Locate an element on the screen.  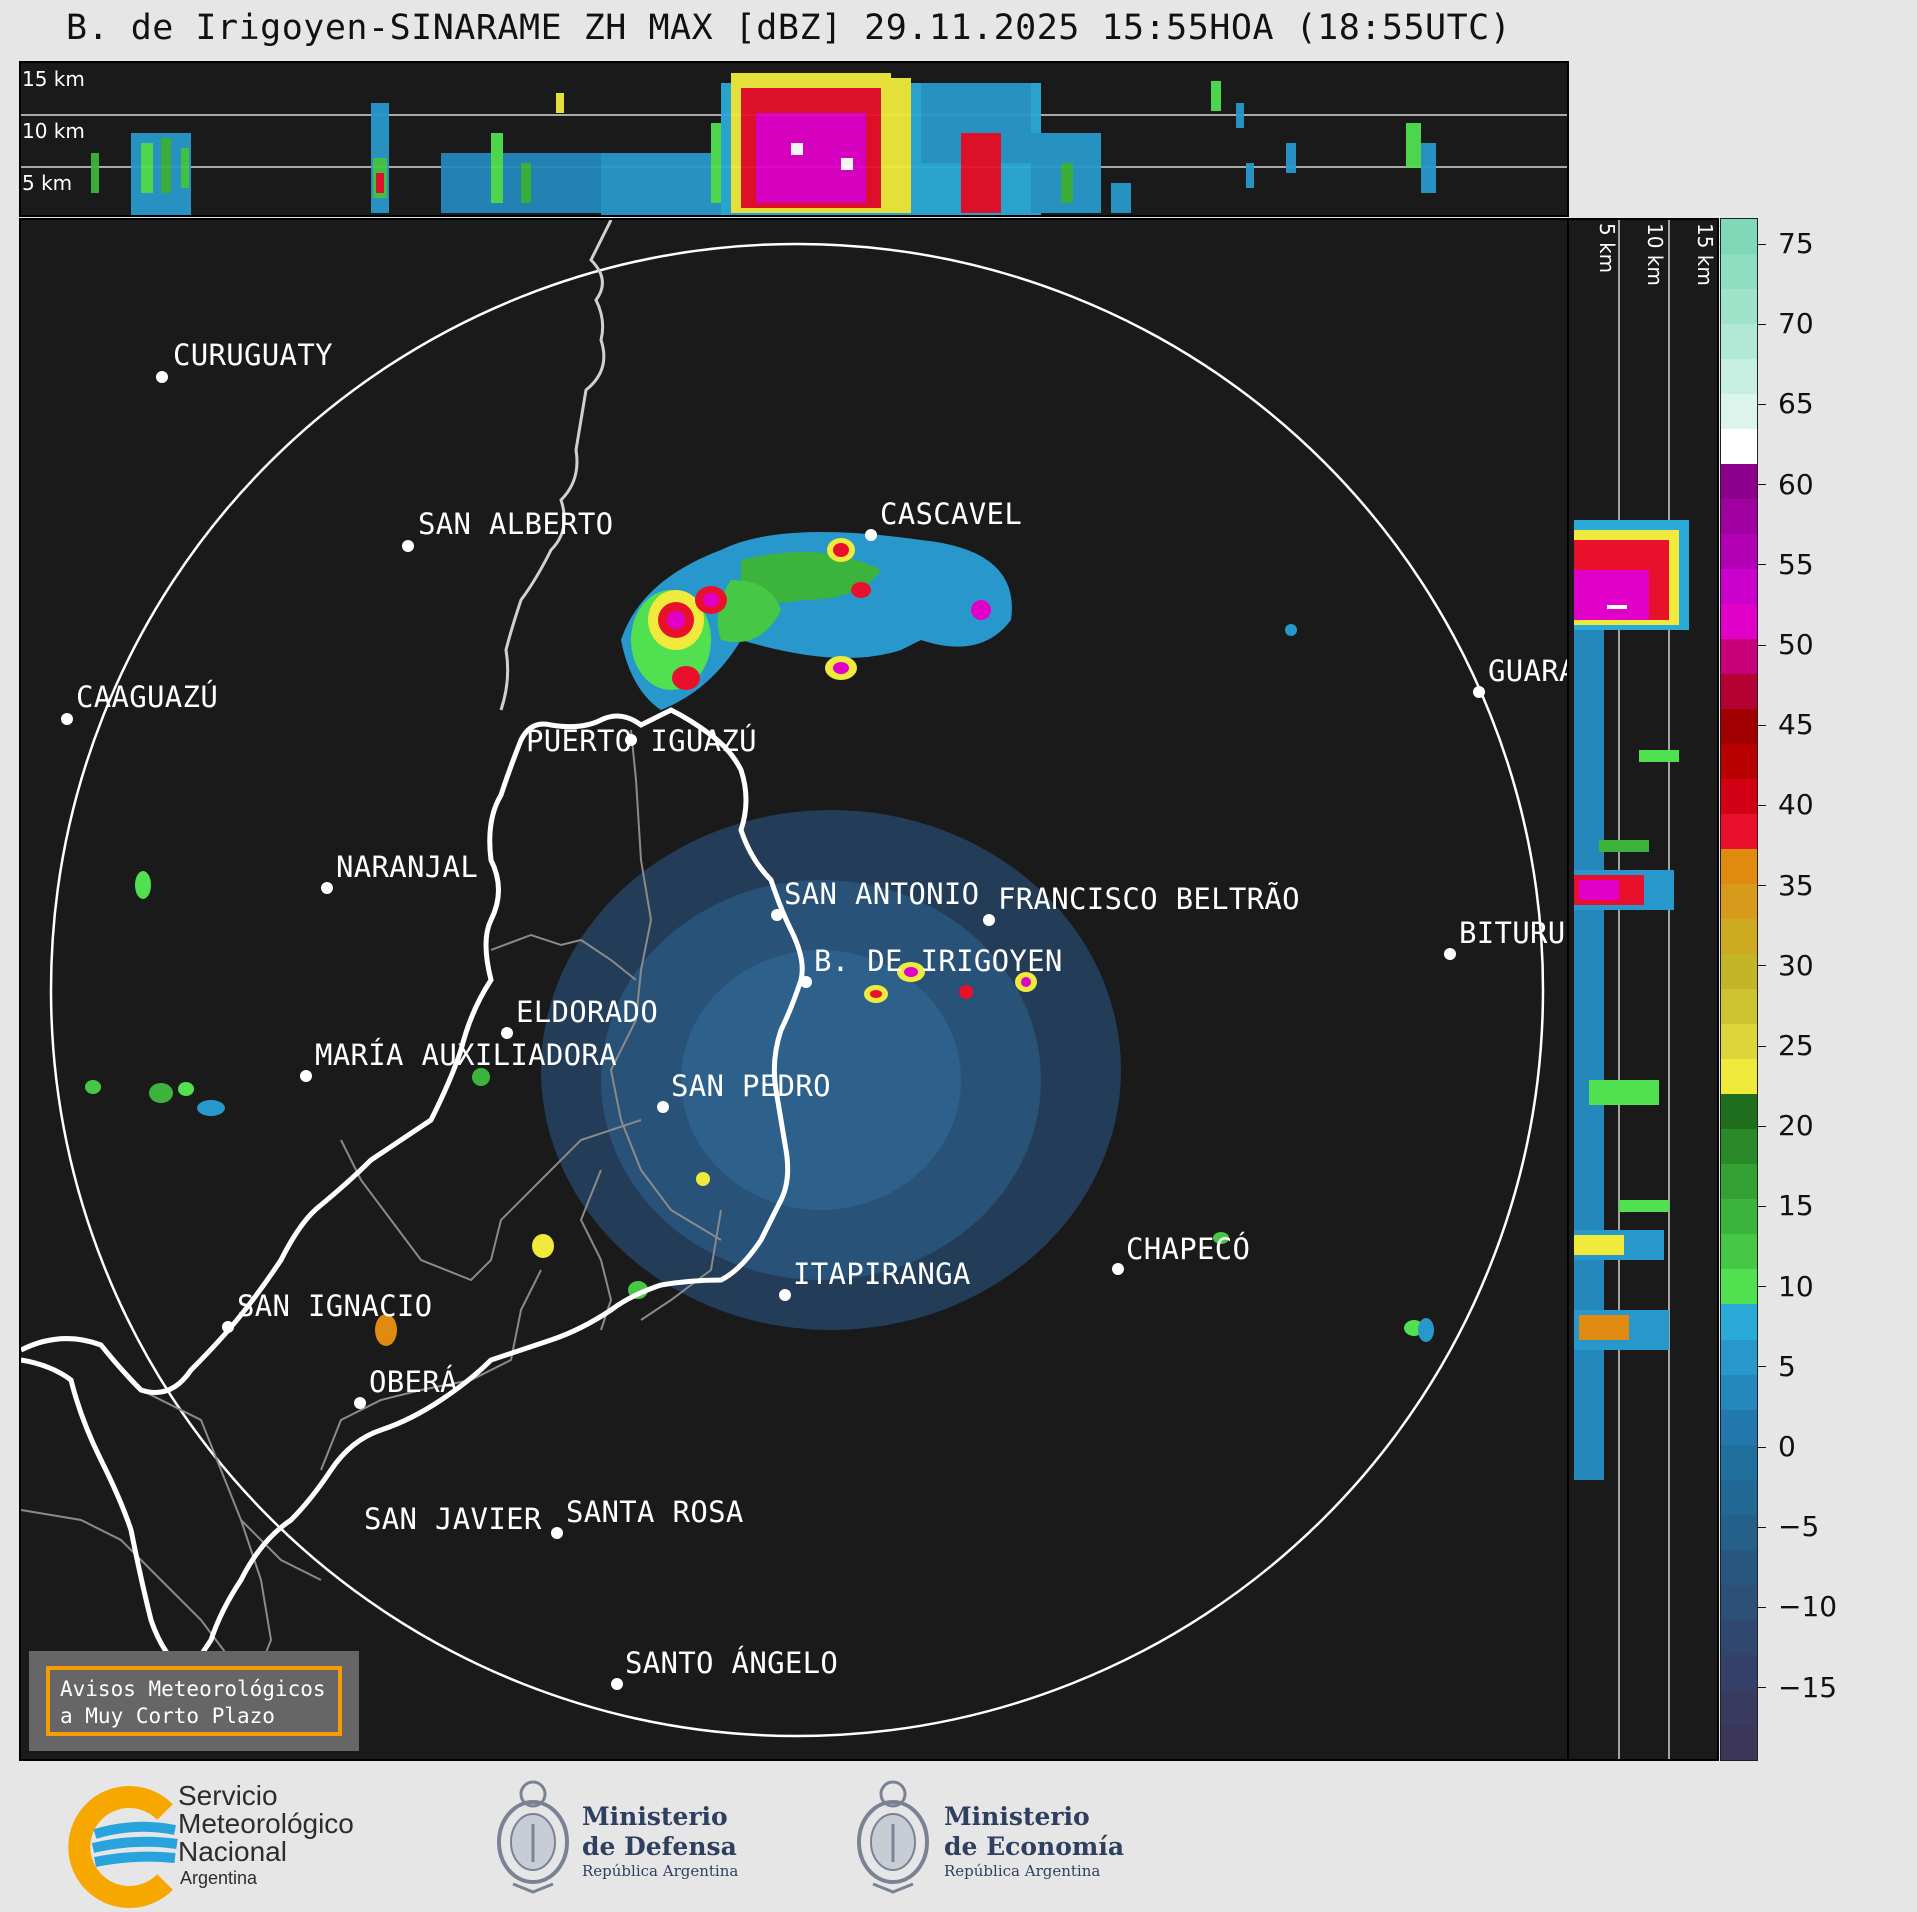
side-cross-section-panel: 5 km 10 km 15 km is located at coordinates (1644, 989).